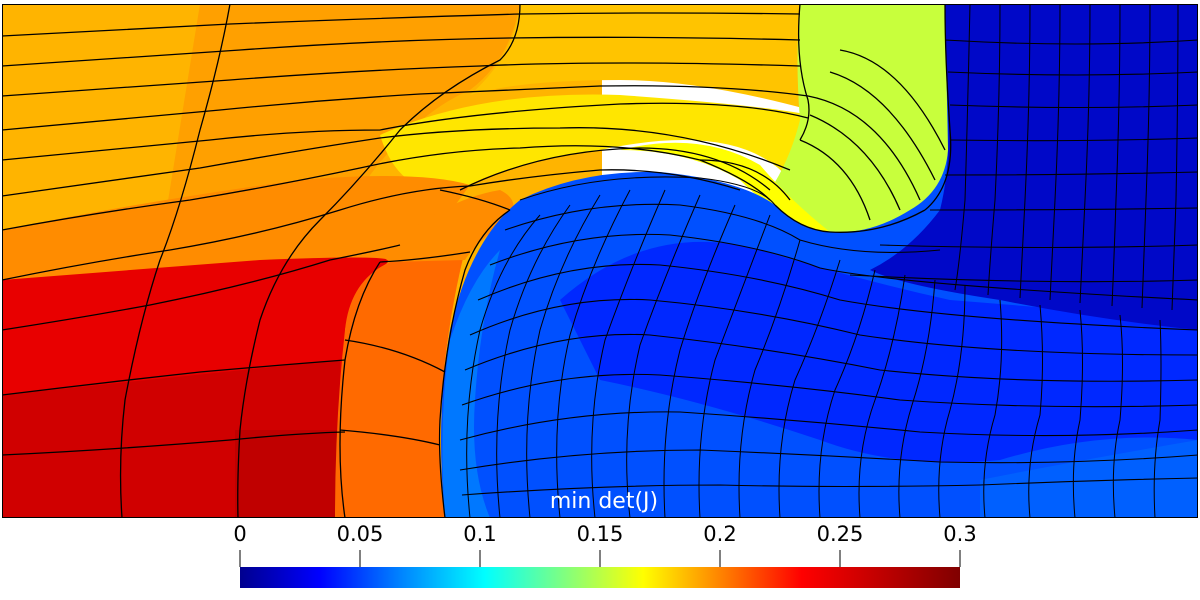  Describe the element at coordinates (1089, 479) in the screenshot. I see `region-blue-bottom-right` at that location.